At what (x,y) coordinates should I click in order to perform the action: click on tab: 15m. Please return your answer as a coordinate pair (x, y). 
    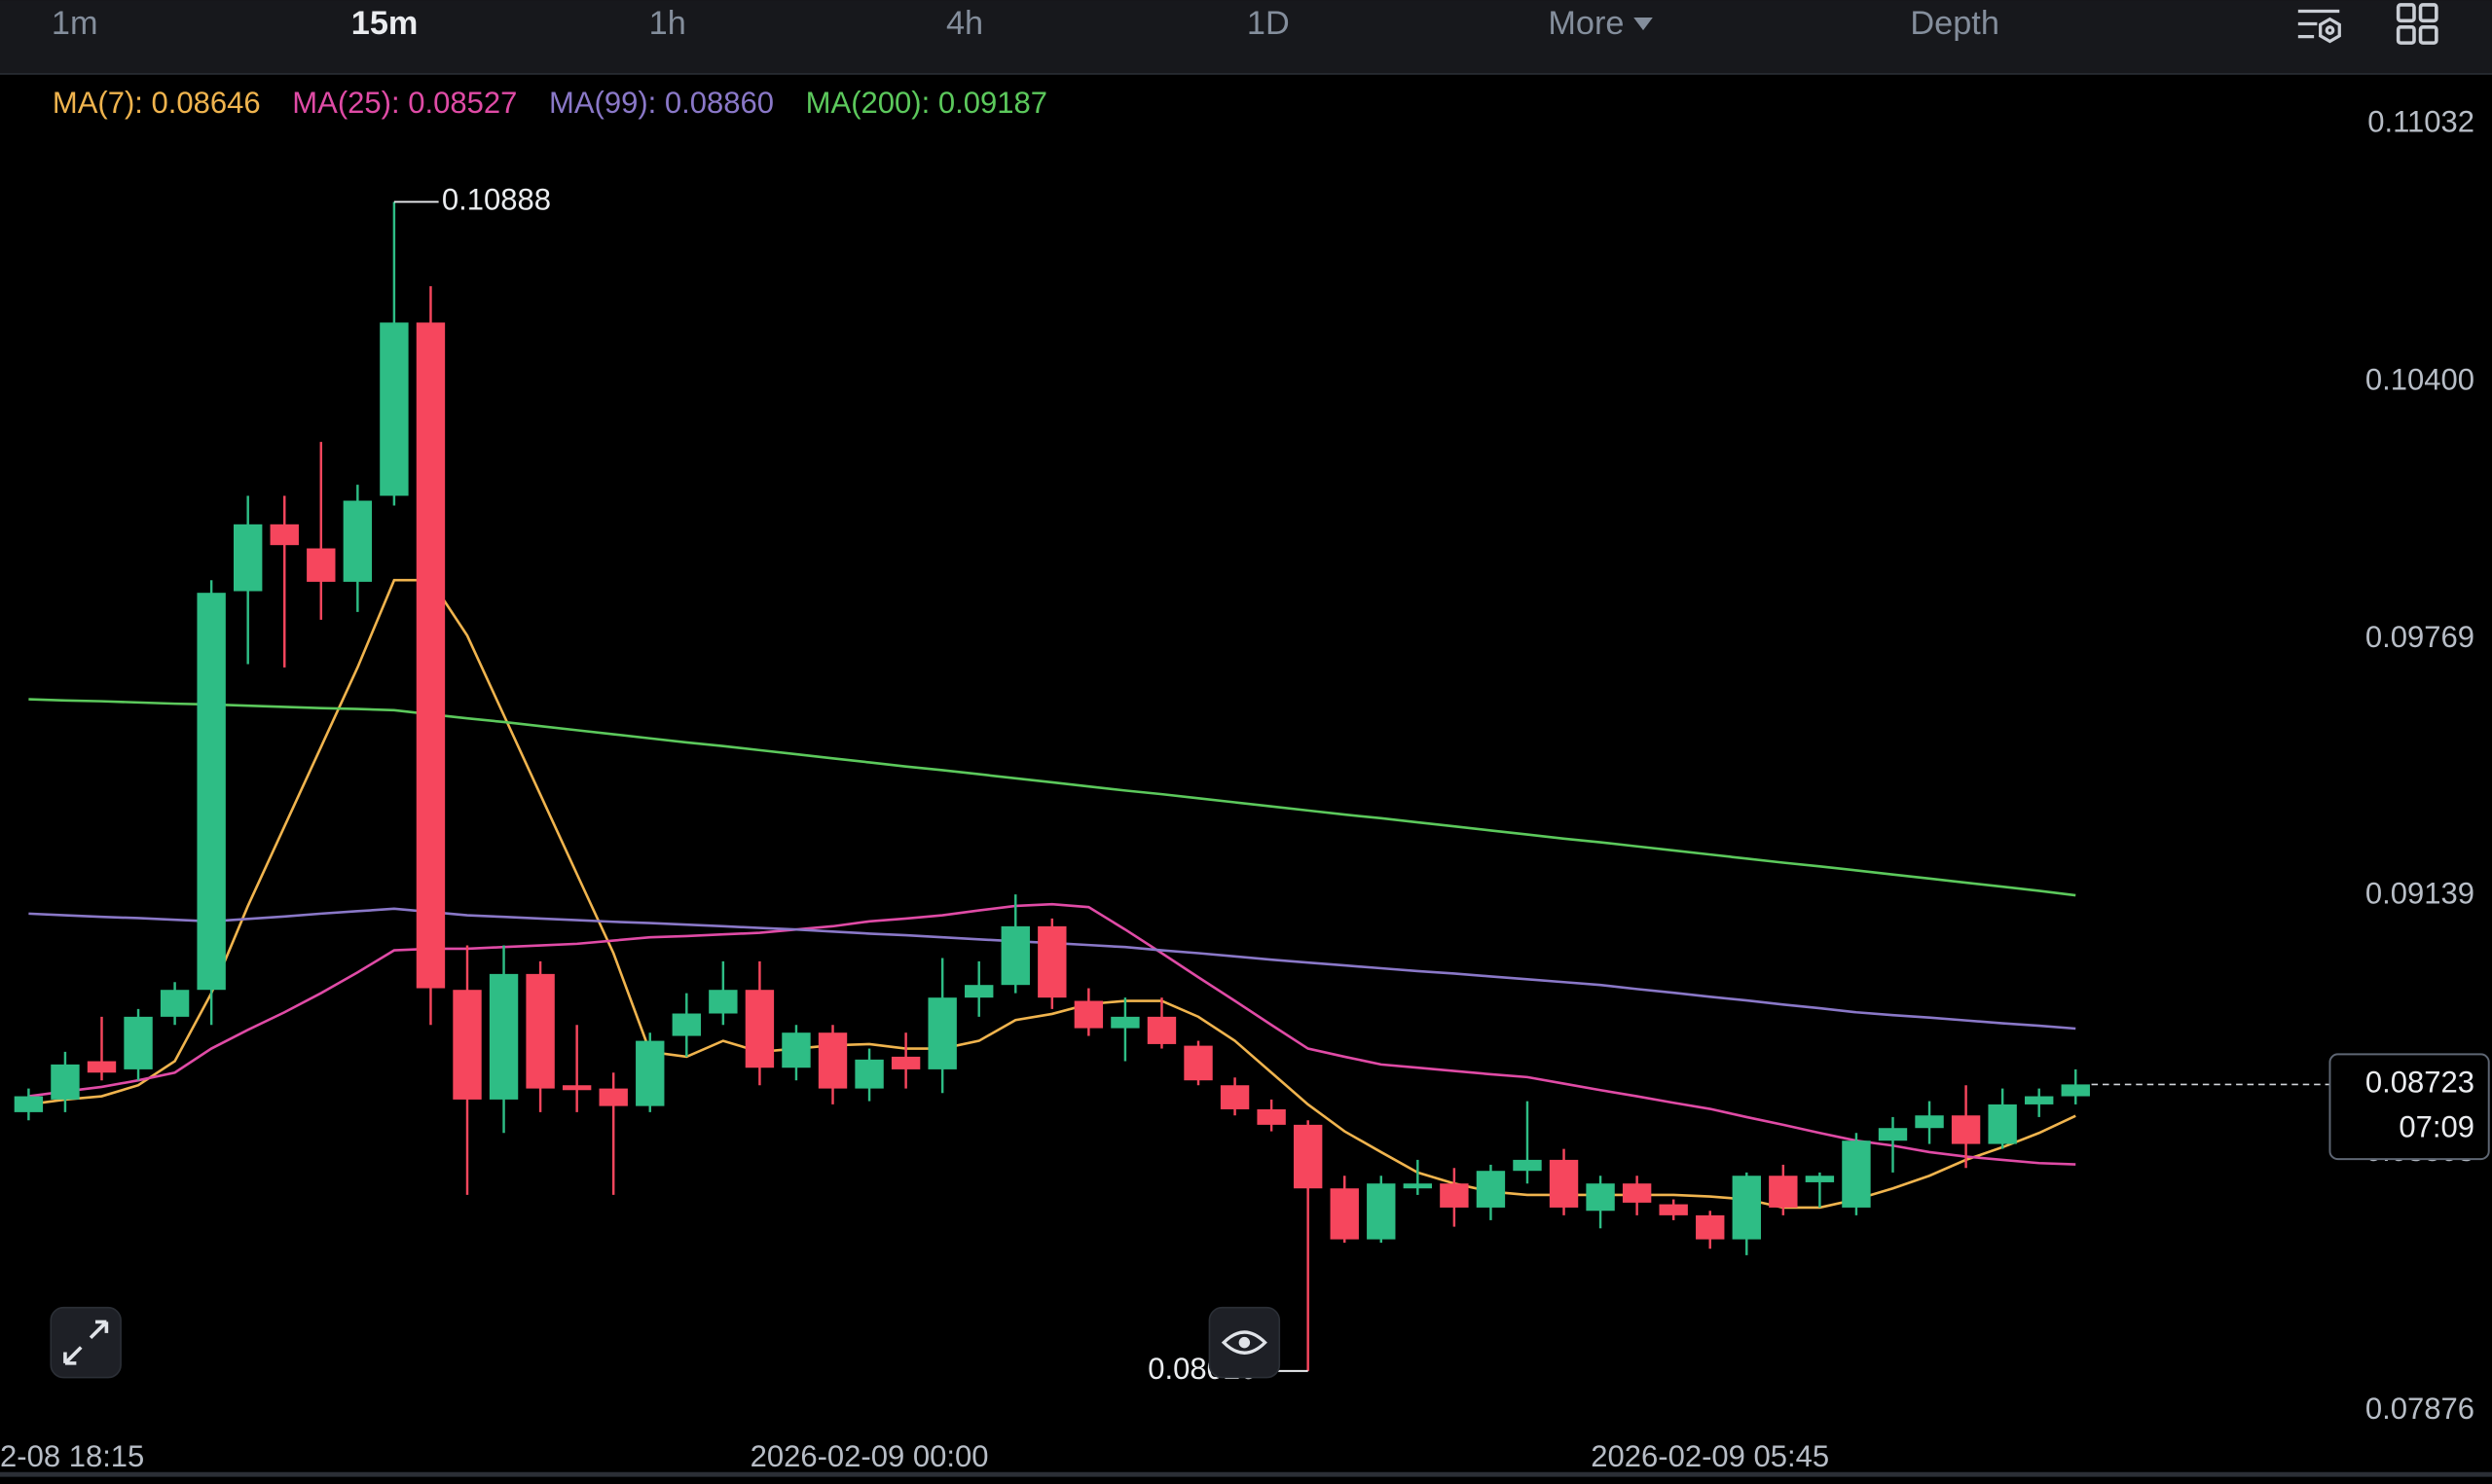
    Looking at the image, I should click on (385, 24).